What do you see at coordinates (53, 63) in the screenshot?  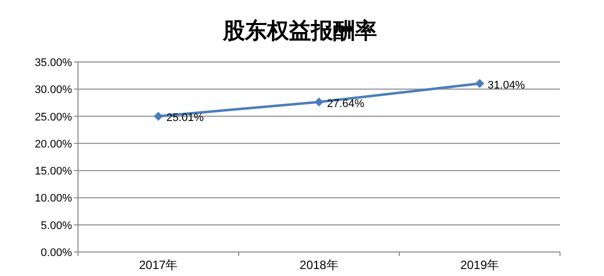 I see `y-tick-label: 35.00%` at bounding box center [53, 63].